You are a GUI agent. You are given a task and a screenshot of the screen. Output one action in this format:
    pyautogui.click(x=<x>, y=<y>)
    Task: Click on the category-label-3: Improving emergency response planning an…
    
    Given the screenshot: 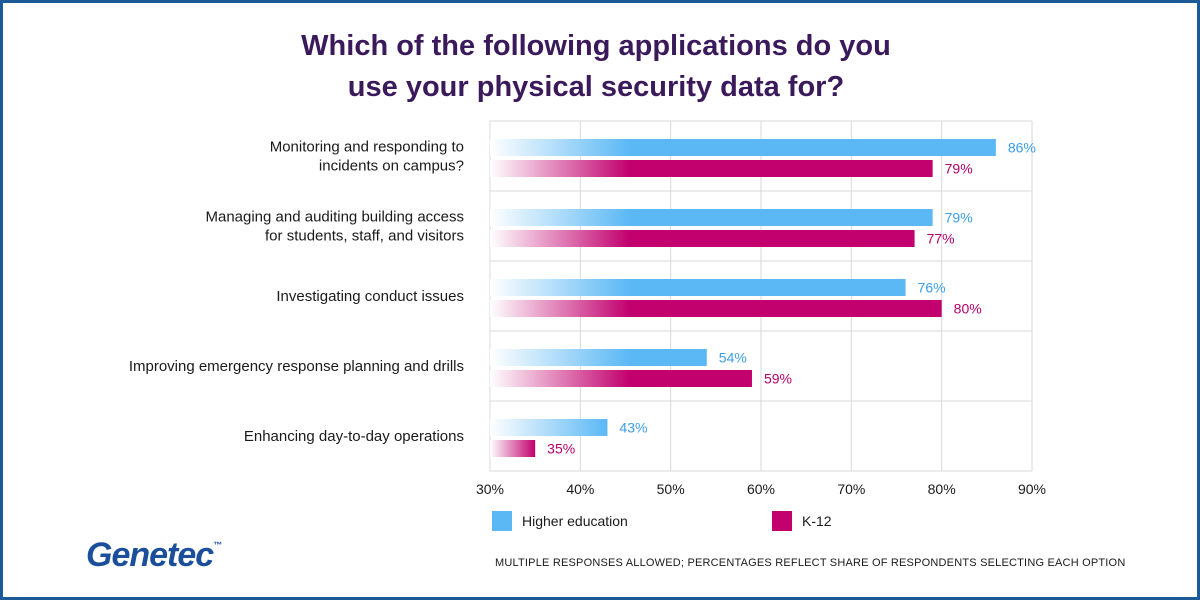 What is the action you would take?
    pyautogui.click(x=296, y=366)
    